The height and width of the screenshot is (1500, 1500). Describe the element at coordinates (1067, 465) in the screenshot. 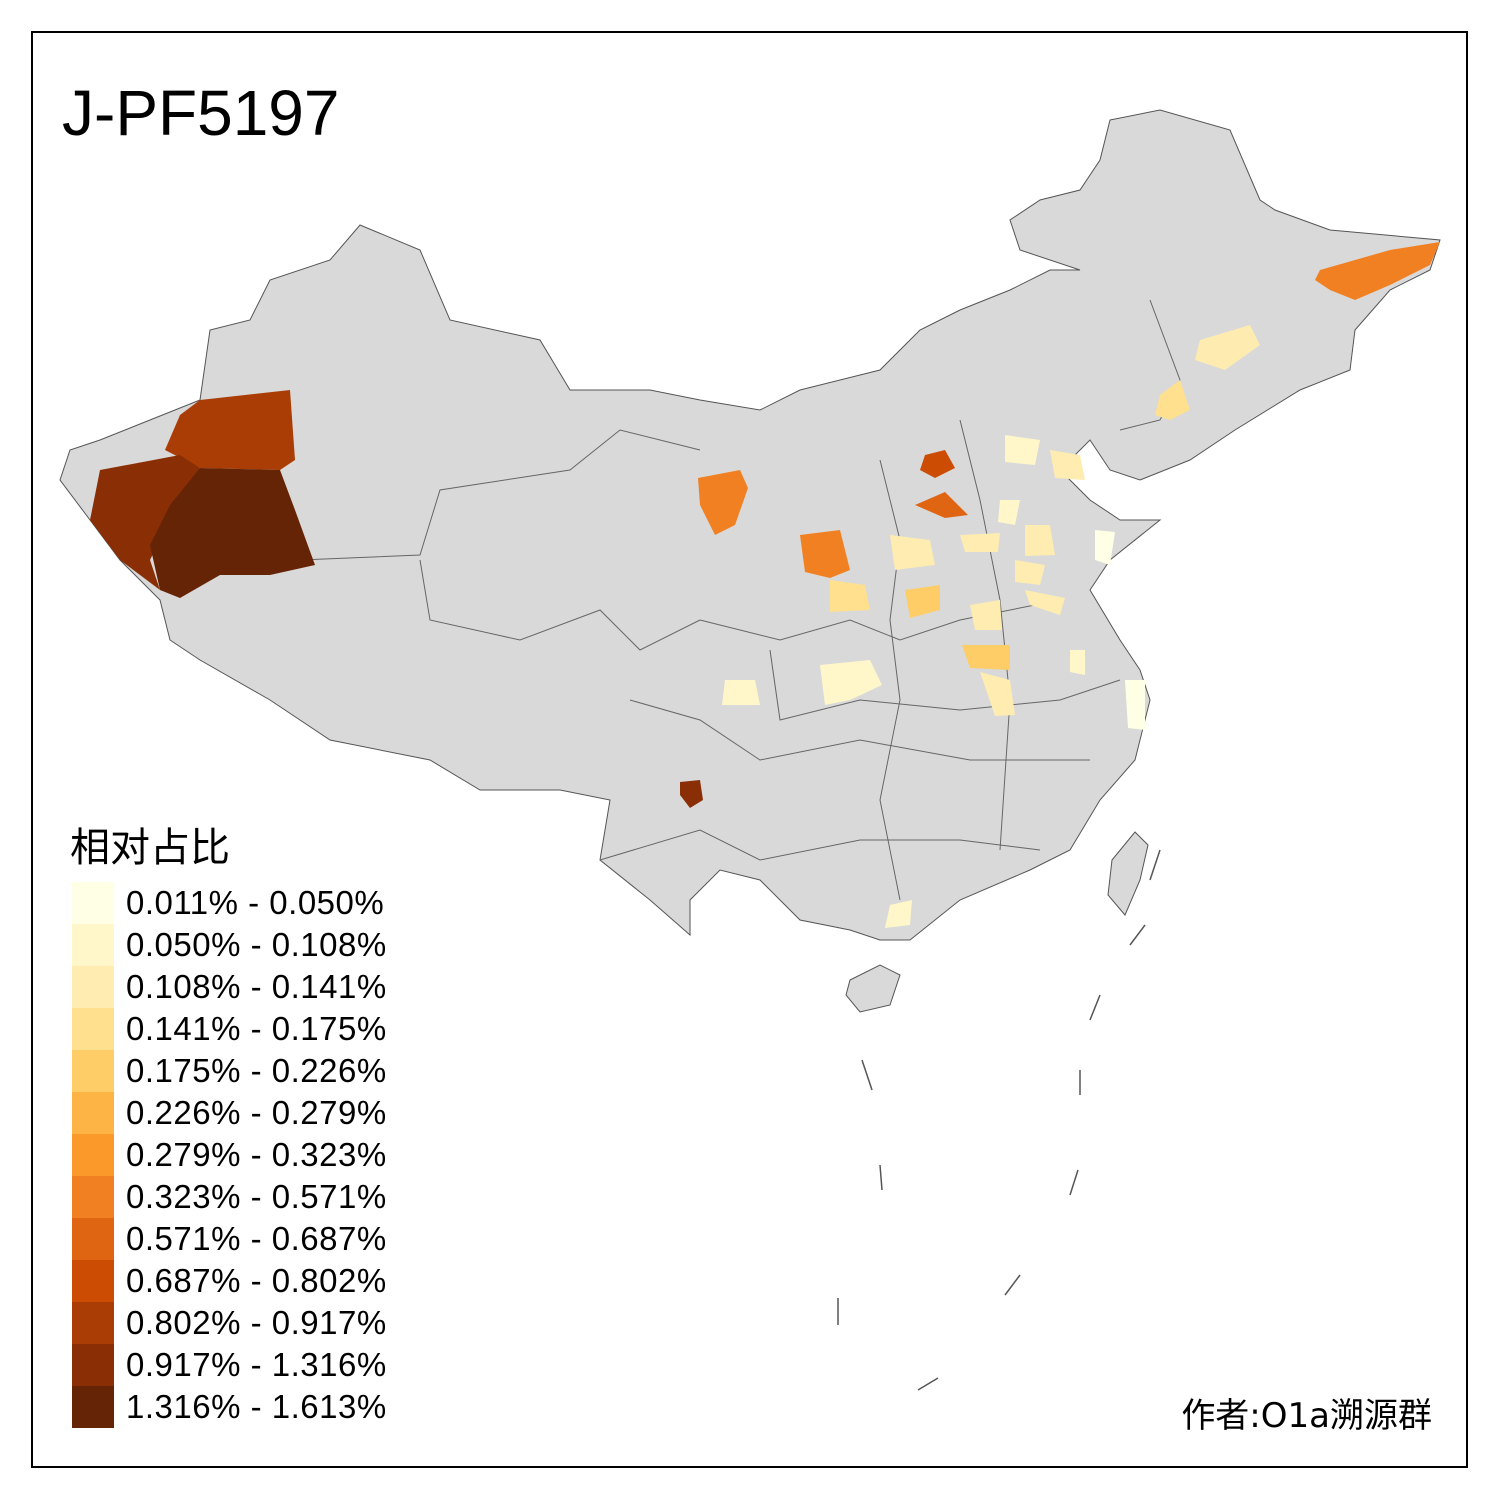

I see `region-tianjin` at that location.